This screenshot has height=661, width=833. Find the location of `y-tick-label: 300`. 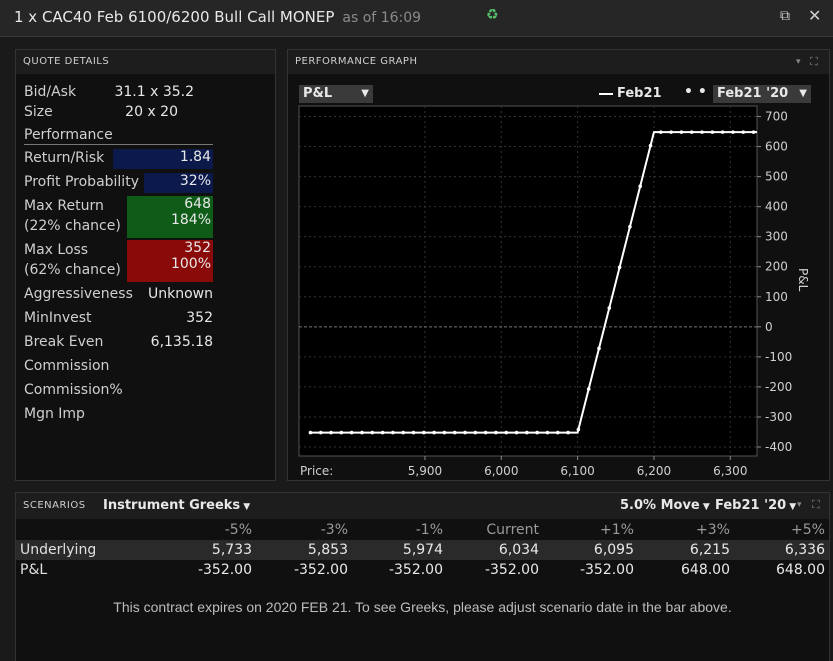

y-tick-label: 300 is located at coordinates (776, 237).